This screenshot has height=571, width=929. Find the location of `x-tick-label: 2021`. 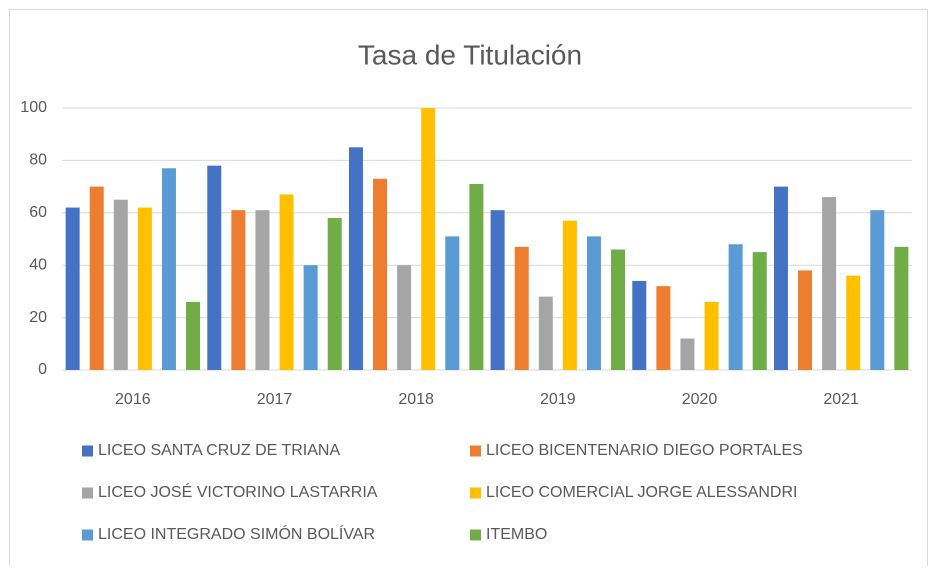

x-tick-label: 2021 is located at coordinates (841, 399).